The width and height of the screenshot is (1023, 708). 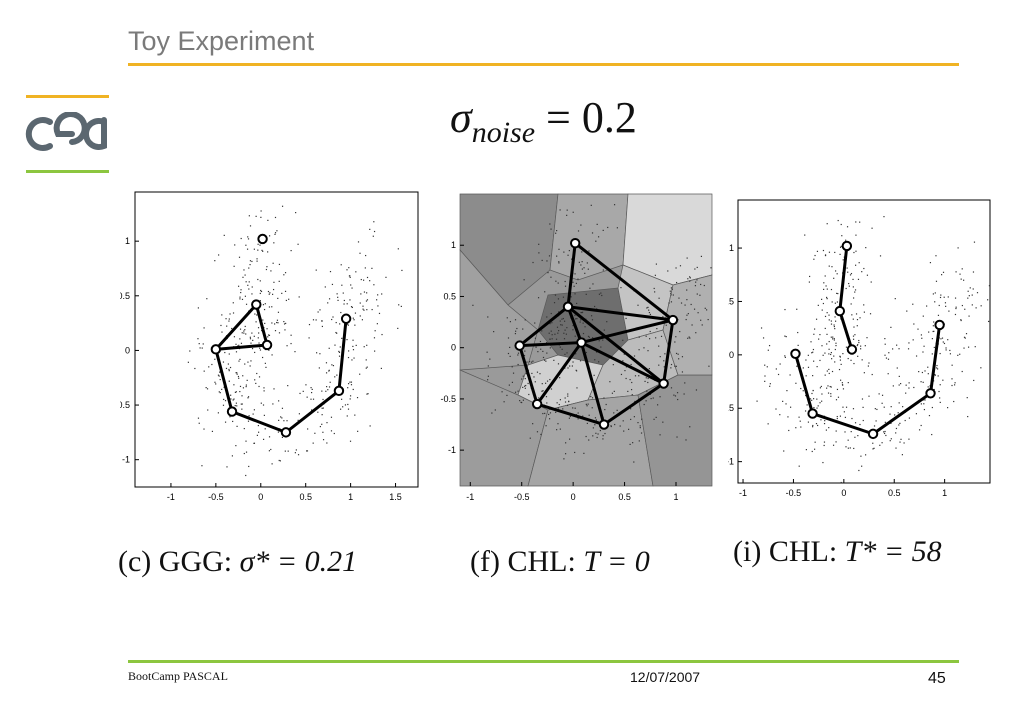 What do you see at coordinates (125, 296) in the screenshot?
I see `y-tick-label: 0.5` at bounding box center [125, 296].